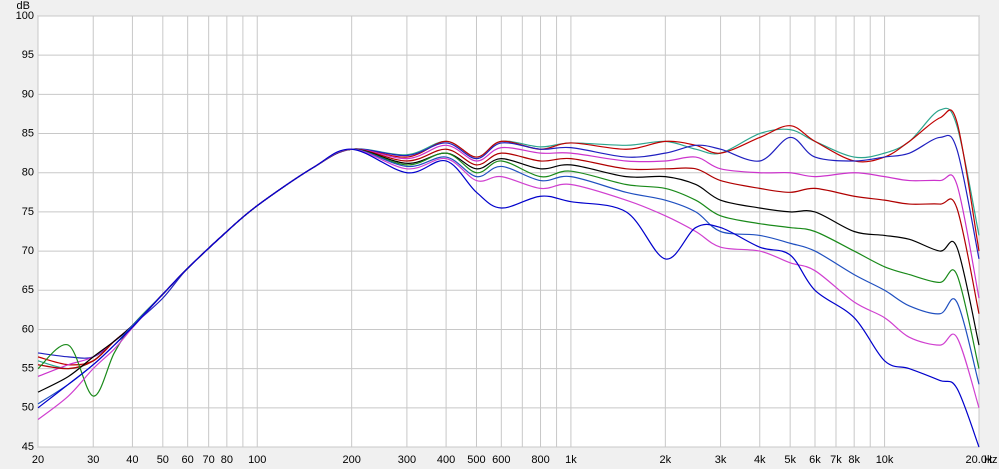  Describe the element at coordinates (790, 460) in the screenshot. I see `x-tick-label: 5k` at that location.